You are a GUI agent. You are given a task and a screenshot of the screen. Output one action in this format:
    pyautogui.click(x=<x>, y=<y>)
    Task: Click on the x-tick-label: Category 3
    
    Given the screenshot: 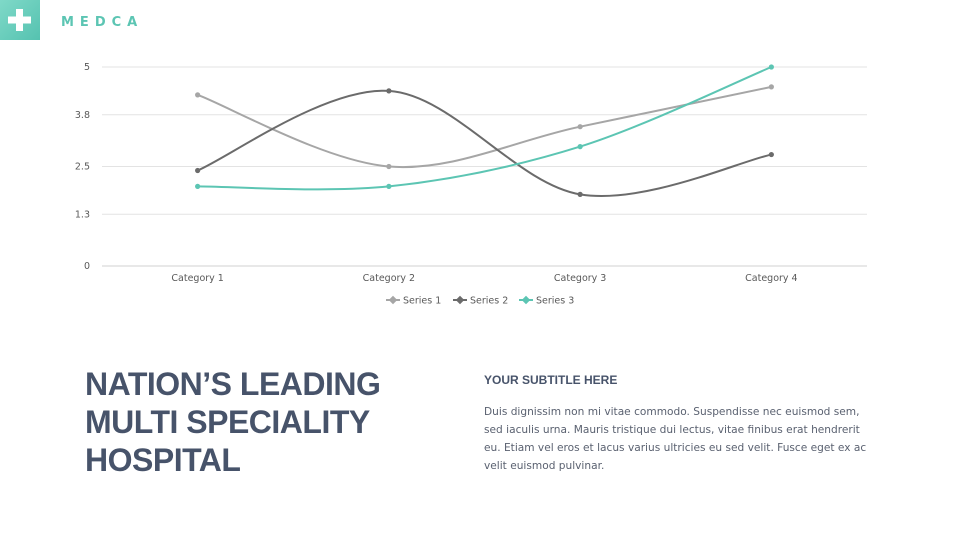 What is the action you would take?
    pyautogui.click(x=580, y=278)
    